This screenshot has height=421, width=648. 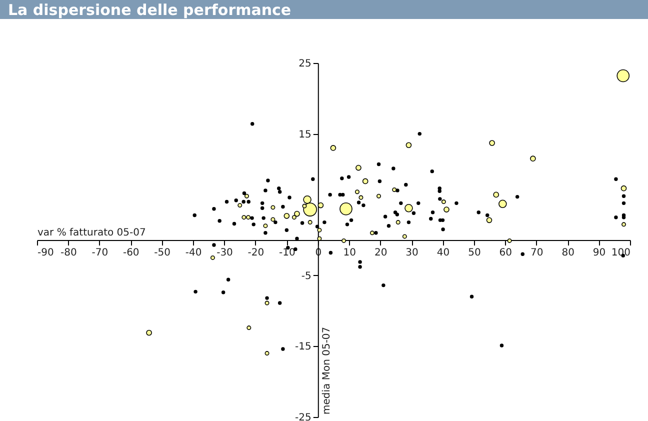 I want to click on x-tick-label: 20, so click(x=381, y=253).